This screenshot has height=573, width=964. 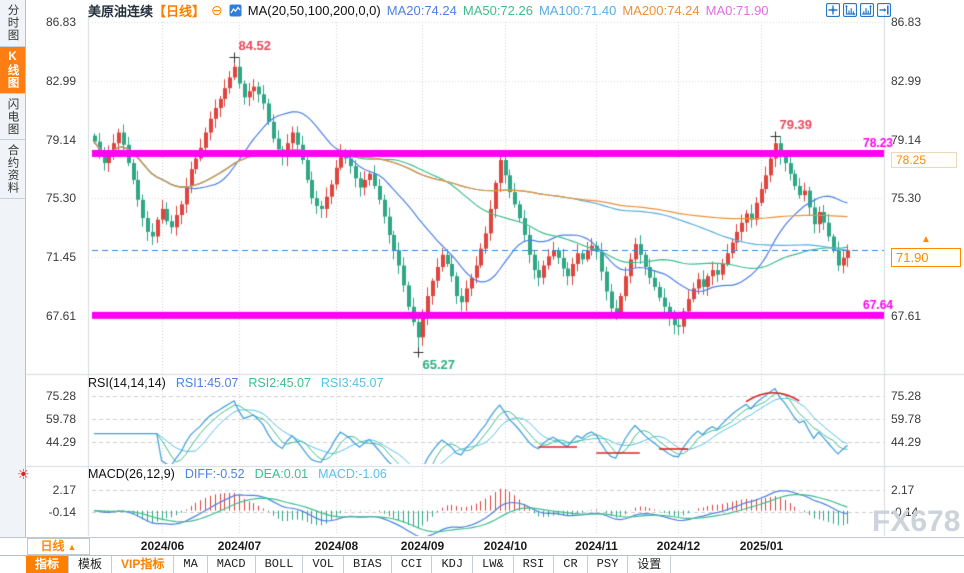 What do you see at coordinates (324, 564) in the screenshot?
I see `tab-vol: VOL` at bounding box center [324, 564].